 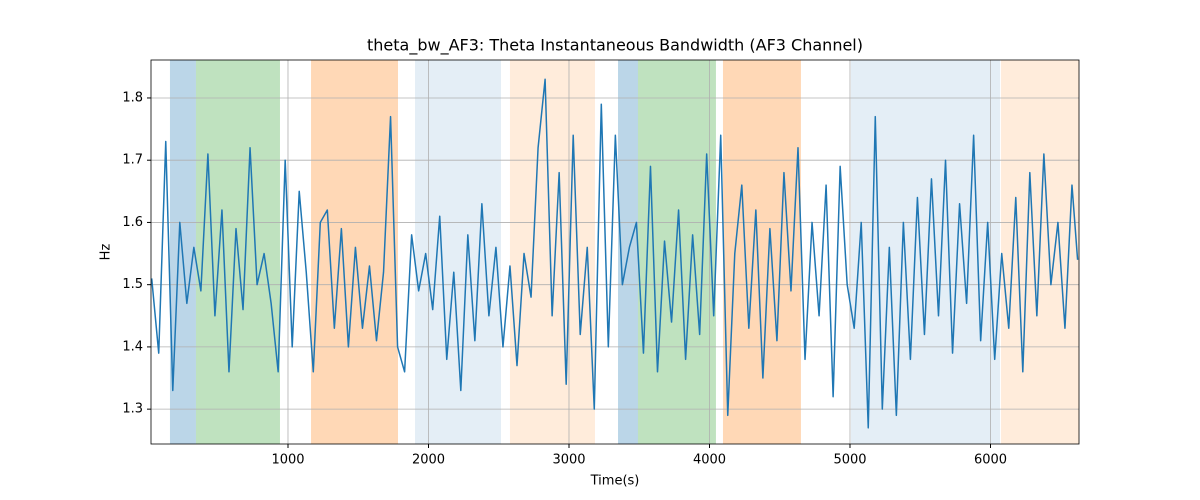 I want to click on x-tick-label: 6000, so click(x=990, y=460).